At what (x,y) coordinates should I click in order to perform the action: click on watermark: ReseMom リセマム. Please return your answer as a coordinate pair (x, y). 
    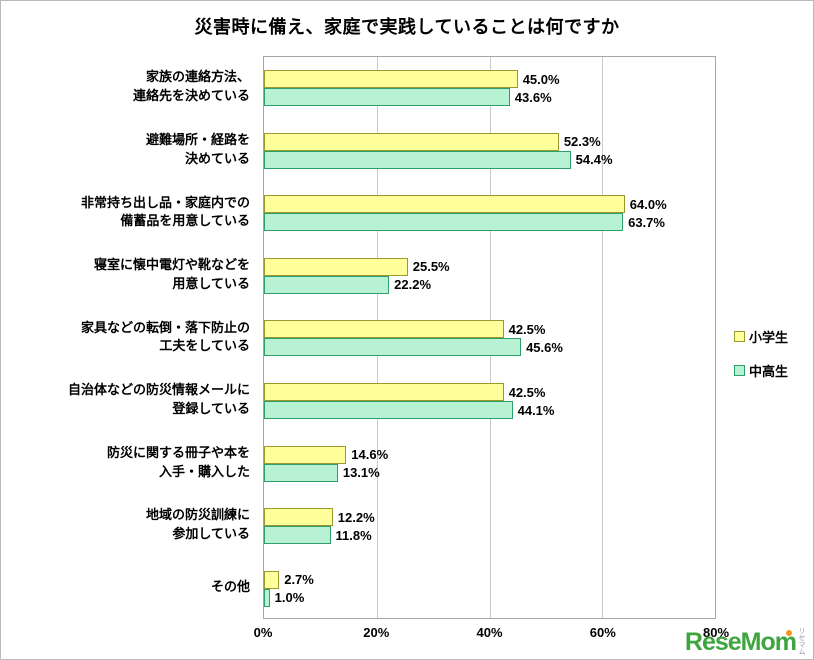
    Looking at the image, I should click on (745, 641).